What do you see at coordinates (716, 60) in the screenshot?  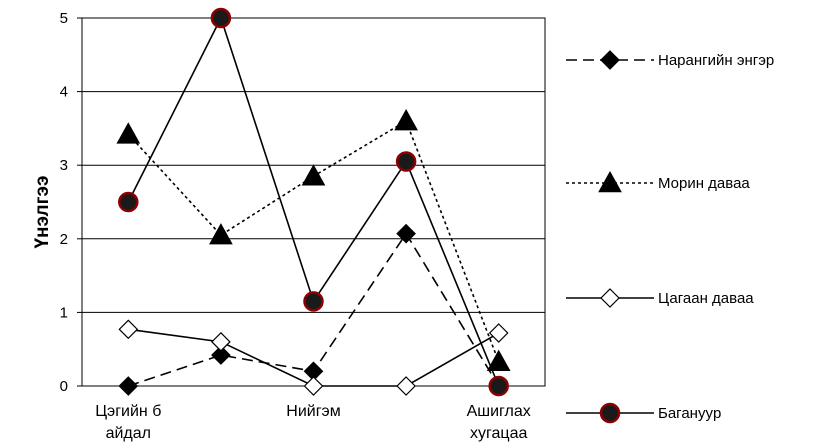 I see `legend-label: Нарангийн энгэр` at bounding box center [716, 60].